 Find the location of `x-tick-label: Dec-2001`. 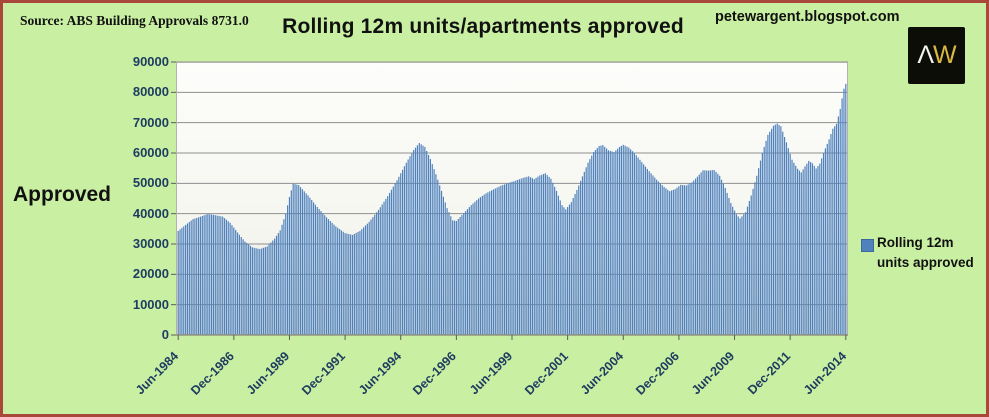

x-tick-label: Dec-2001 is located at coordinates (546, 373).